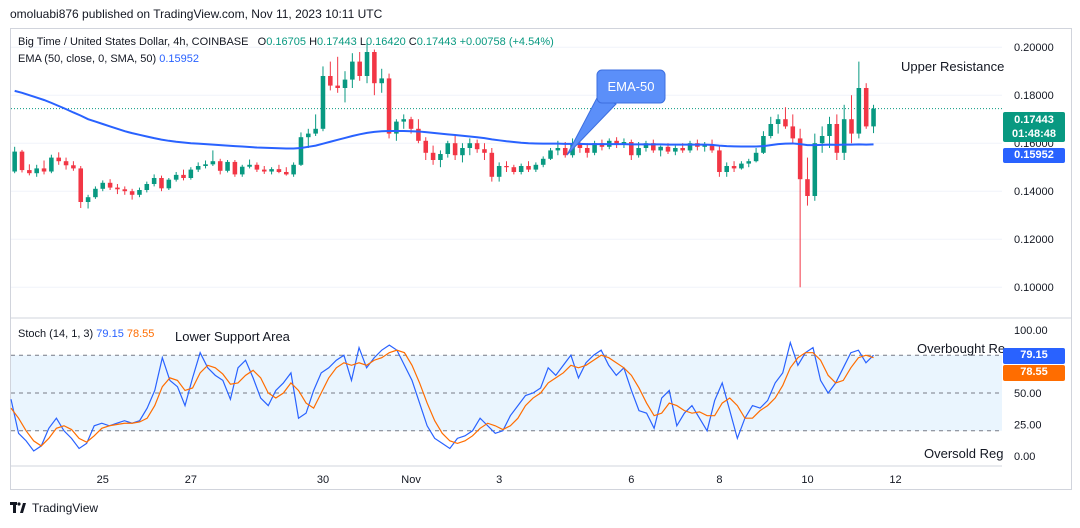 Image resolution: width=1080 pixels, height=528 pixels. Describe the element at coordinates (1034, 373) in the screenshot. I see `stoch-d-tag: 78.55` at that location.